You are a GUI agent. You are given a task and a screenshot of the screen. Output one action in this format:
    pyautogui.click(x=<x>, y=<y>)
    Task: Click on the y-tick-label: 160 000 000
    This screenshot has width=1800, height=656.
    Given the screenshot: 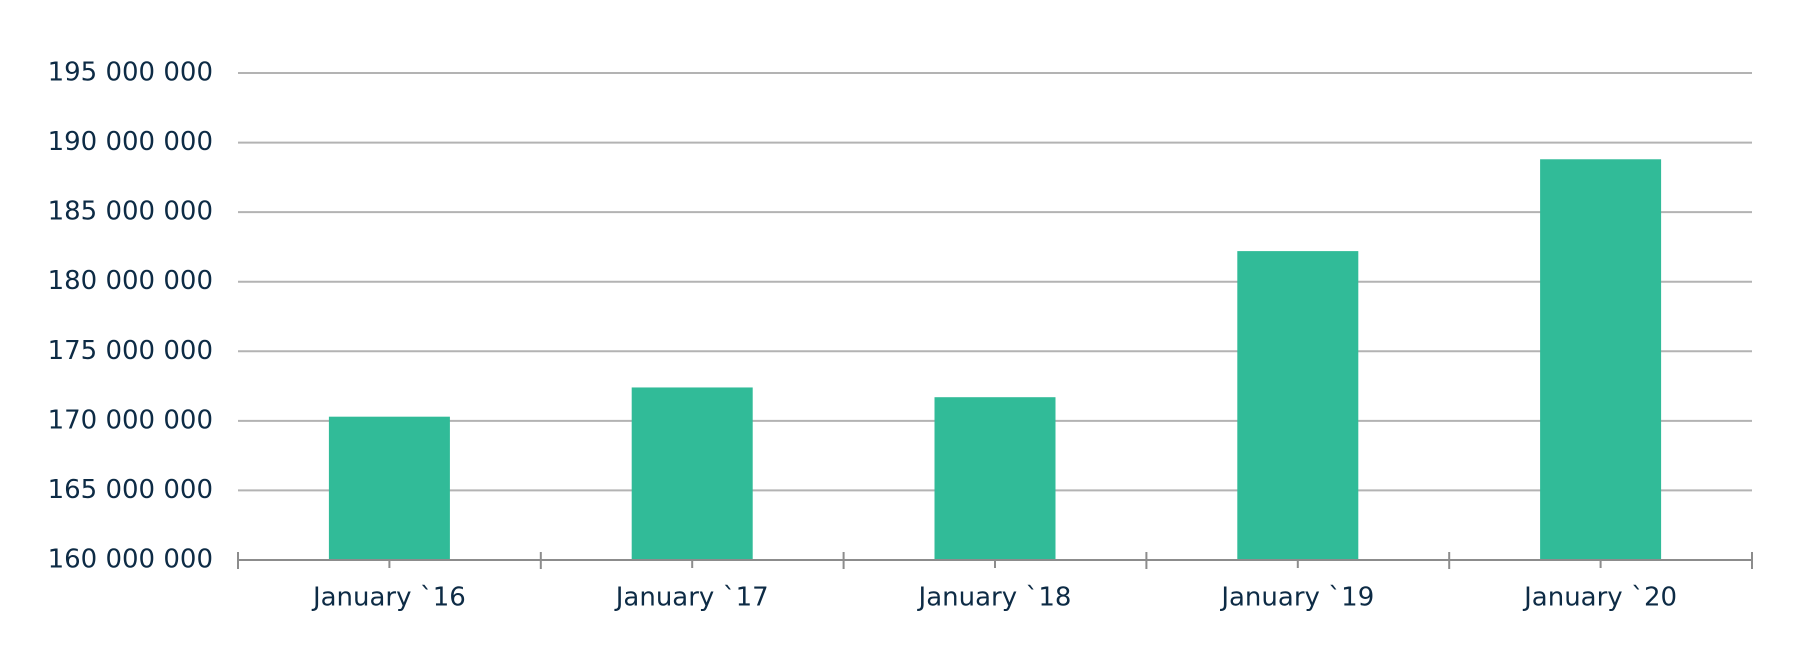 What is the action you would take?
    pyautogui.click(x=130, y=560)
    